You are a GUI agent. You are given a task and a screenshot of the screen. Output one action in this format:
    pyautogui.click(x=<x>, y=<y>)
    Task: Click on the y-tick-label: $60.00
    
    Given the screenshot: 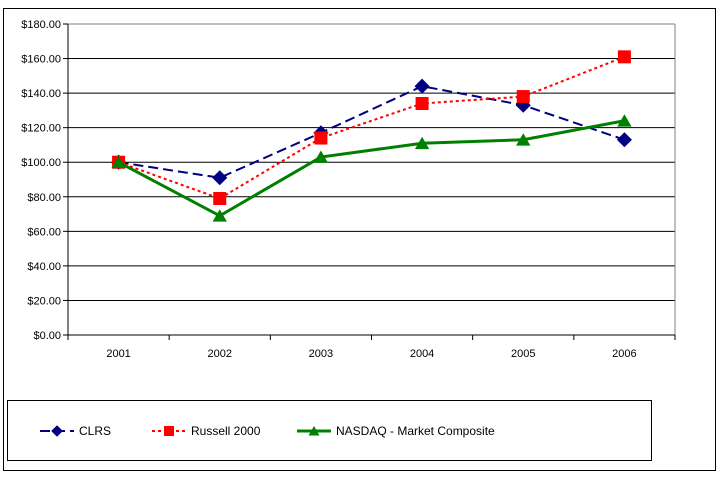 What is the action you would take?
    pyautogui.click(x=44, y=232)
    